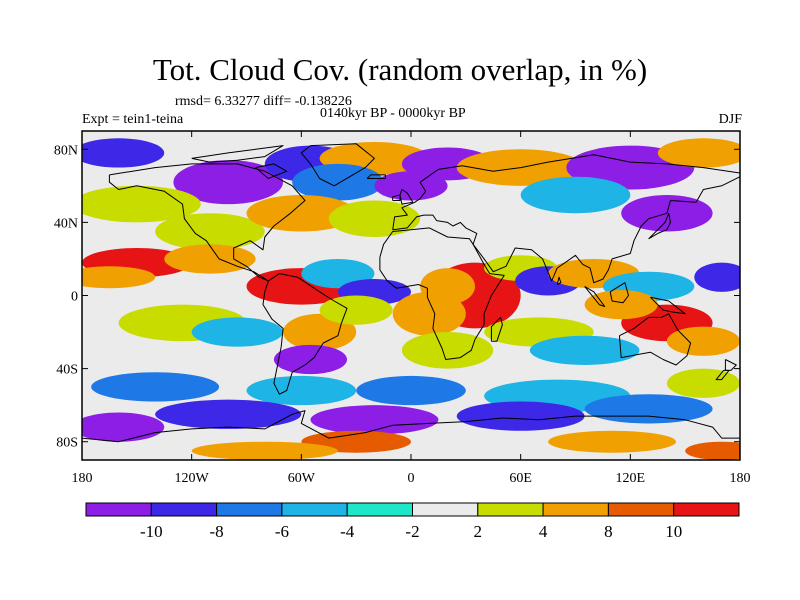 This screenshot has width=800, height=600. Describe the element at coordinates (66, 223) in the screenshot. I see `lat-tick-label: 40N` at that location.